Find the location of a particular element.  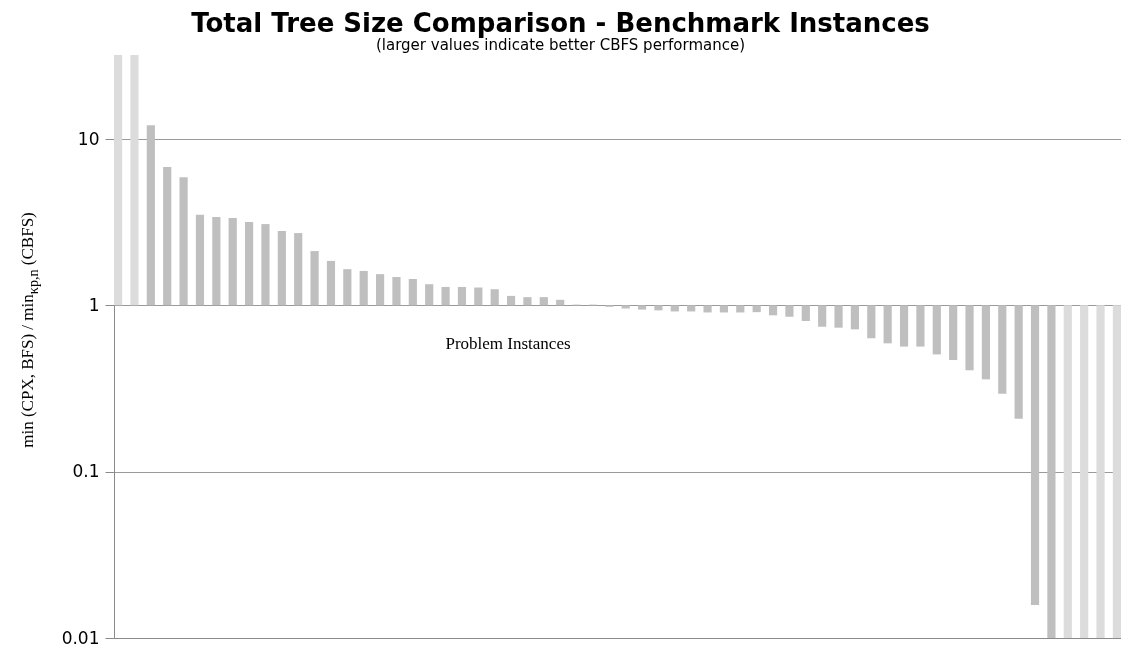

y-tick-label: 10 is located at coordinates (88, 138).